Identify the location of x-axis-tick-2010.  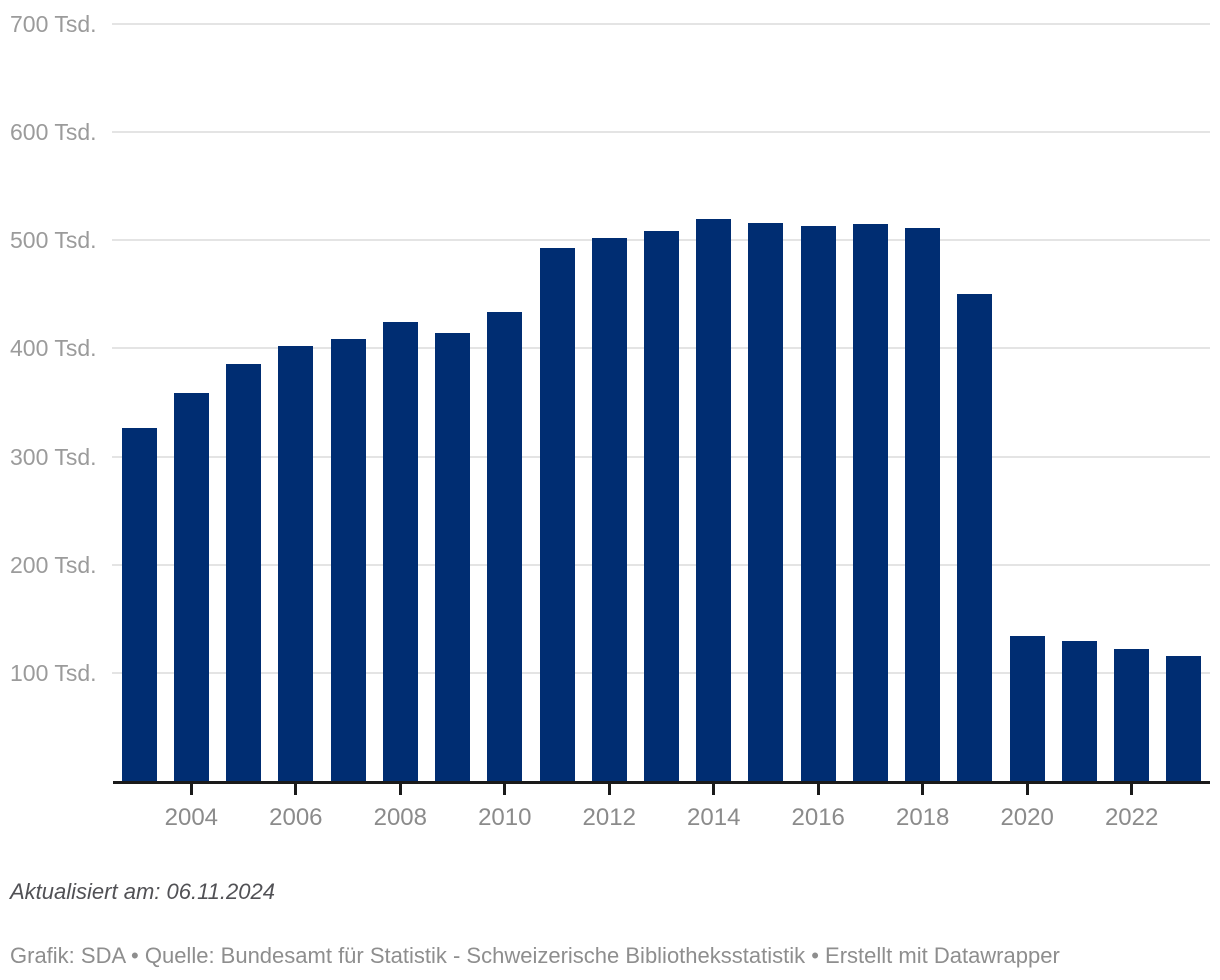
(505, 788).